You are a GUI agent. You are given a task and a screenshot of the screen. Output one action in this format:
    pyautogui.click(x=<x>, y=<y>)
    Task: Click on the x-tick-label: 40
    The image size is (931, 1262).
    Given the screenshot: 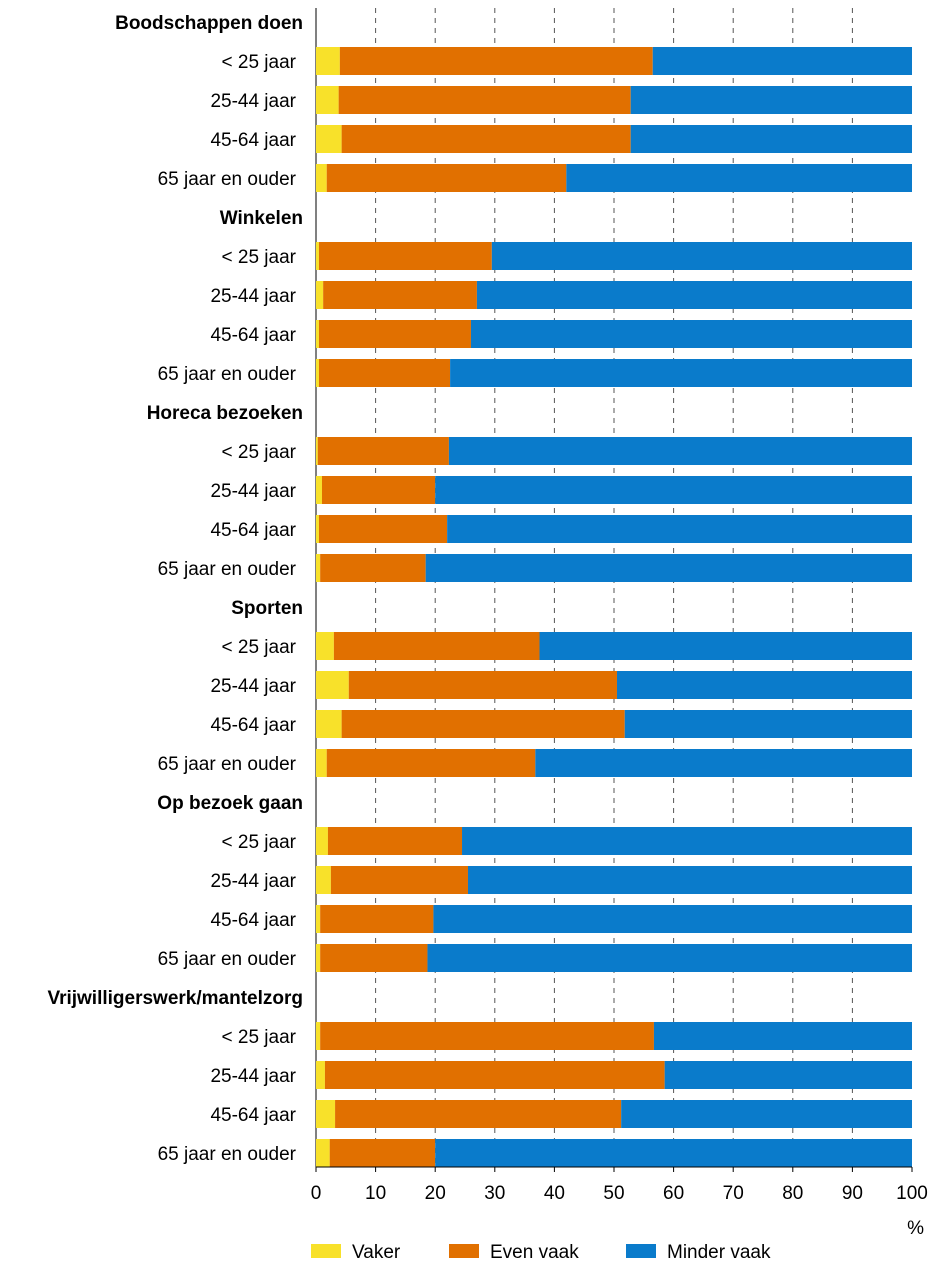 What is the action you would take?
    pyautogui.click(x=554, y=1193)
    